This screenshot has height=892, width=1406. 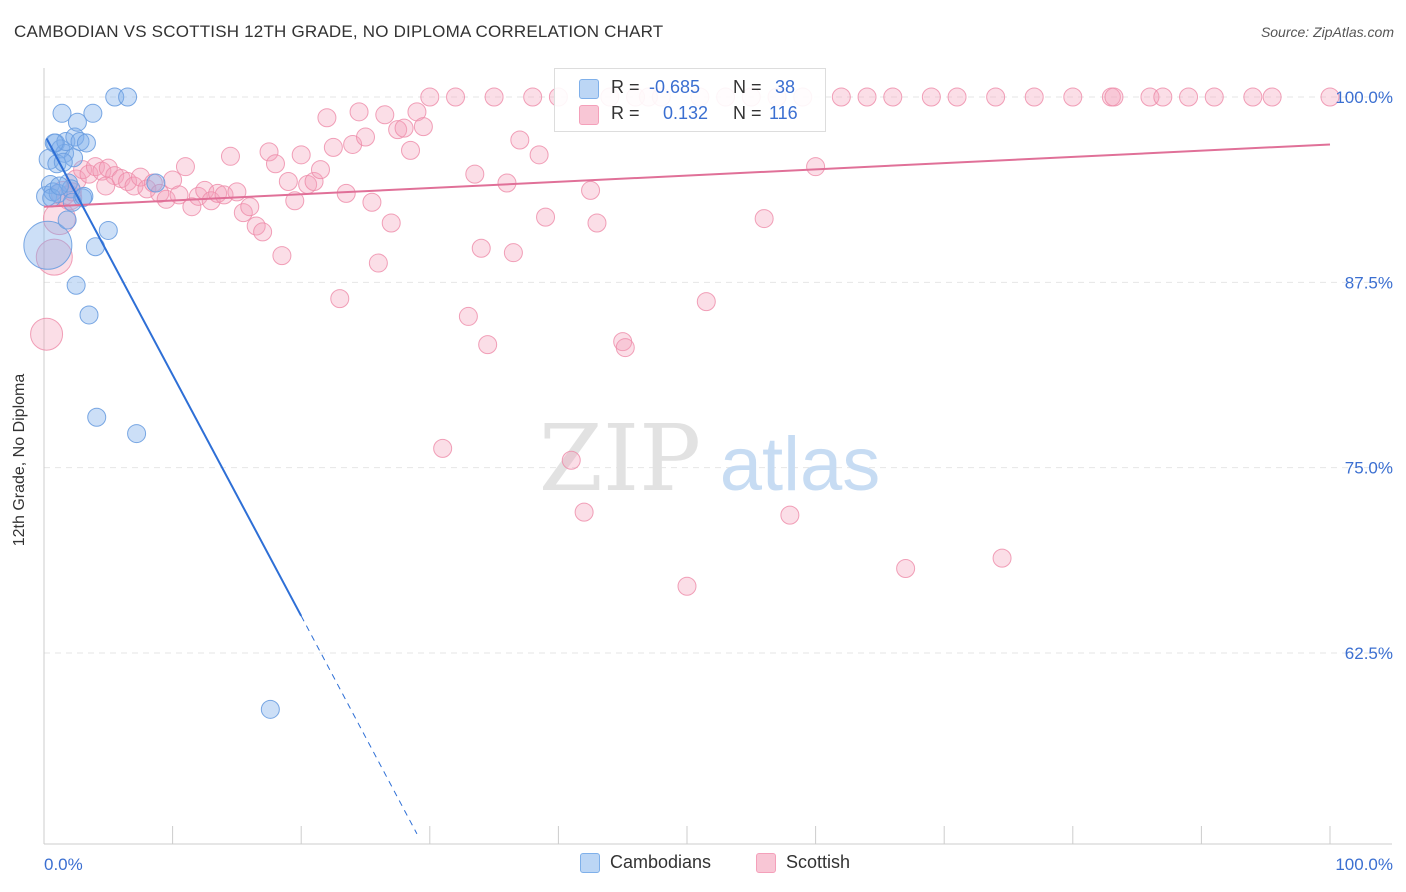 I want to click on y-tick-label: 62.5%, so click(x=1369, y=653).